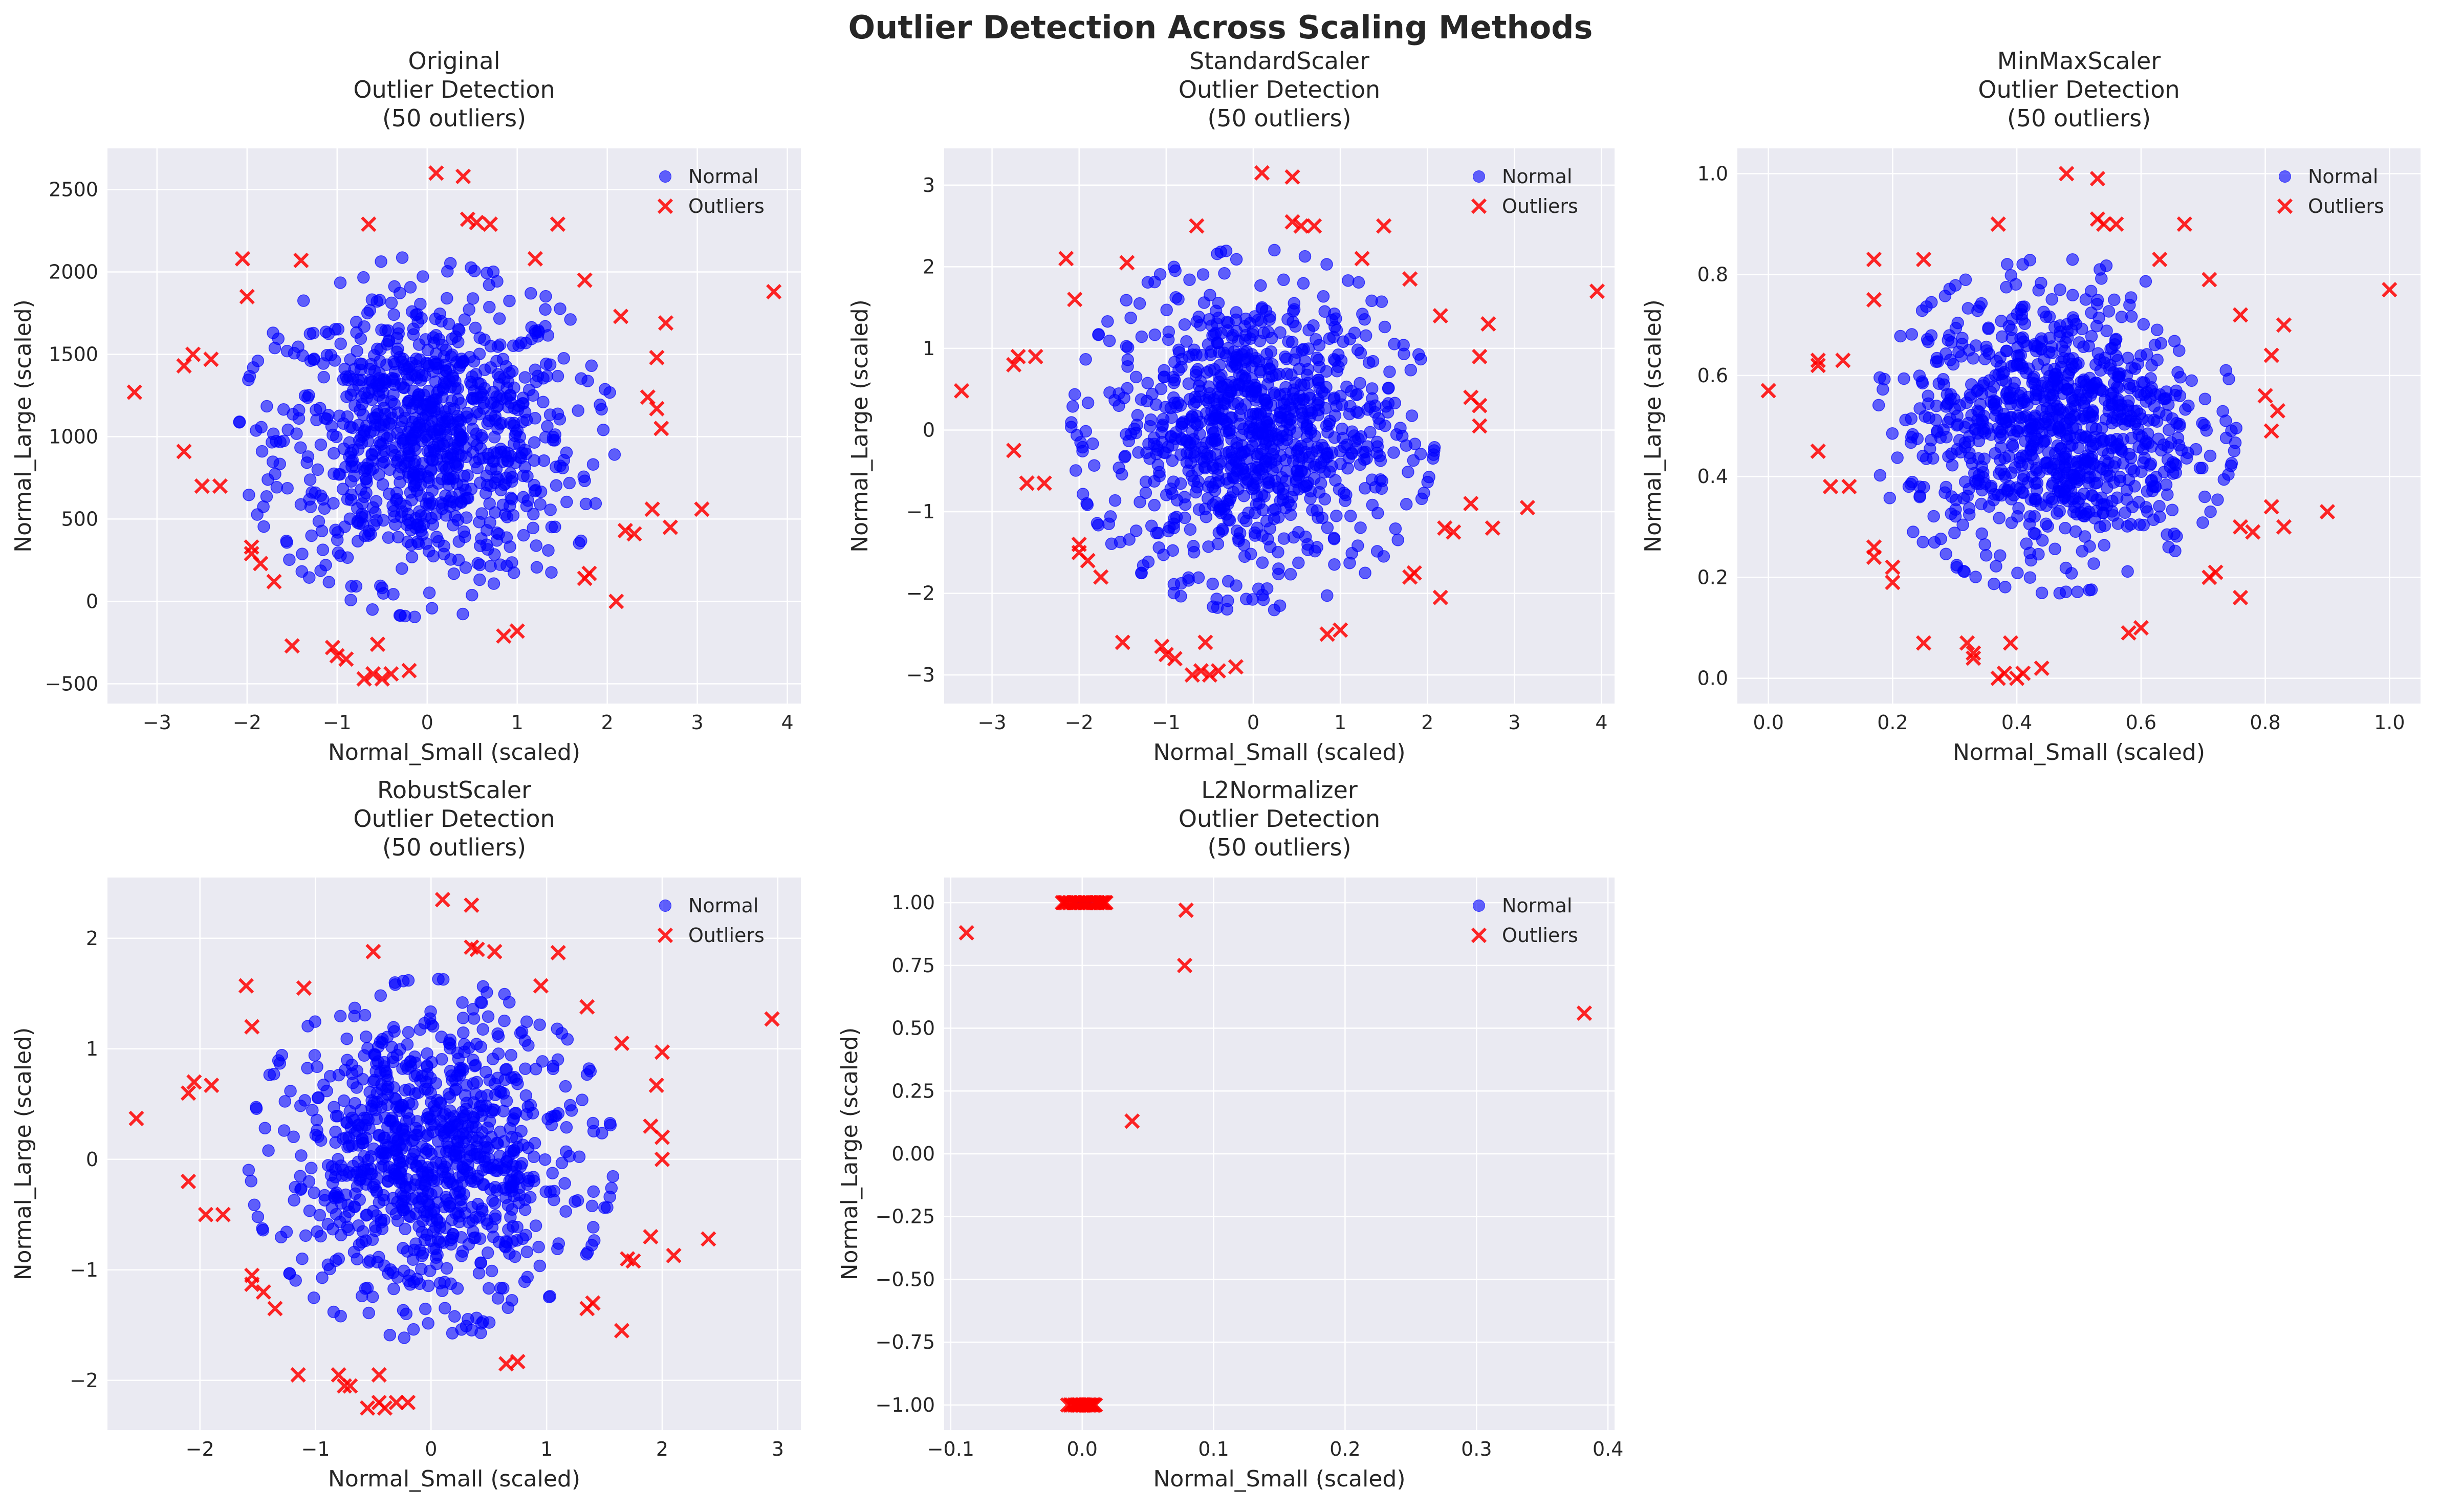  I want to click on x-tick-label: 2, so click(1427, 722).